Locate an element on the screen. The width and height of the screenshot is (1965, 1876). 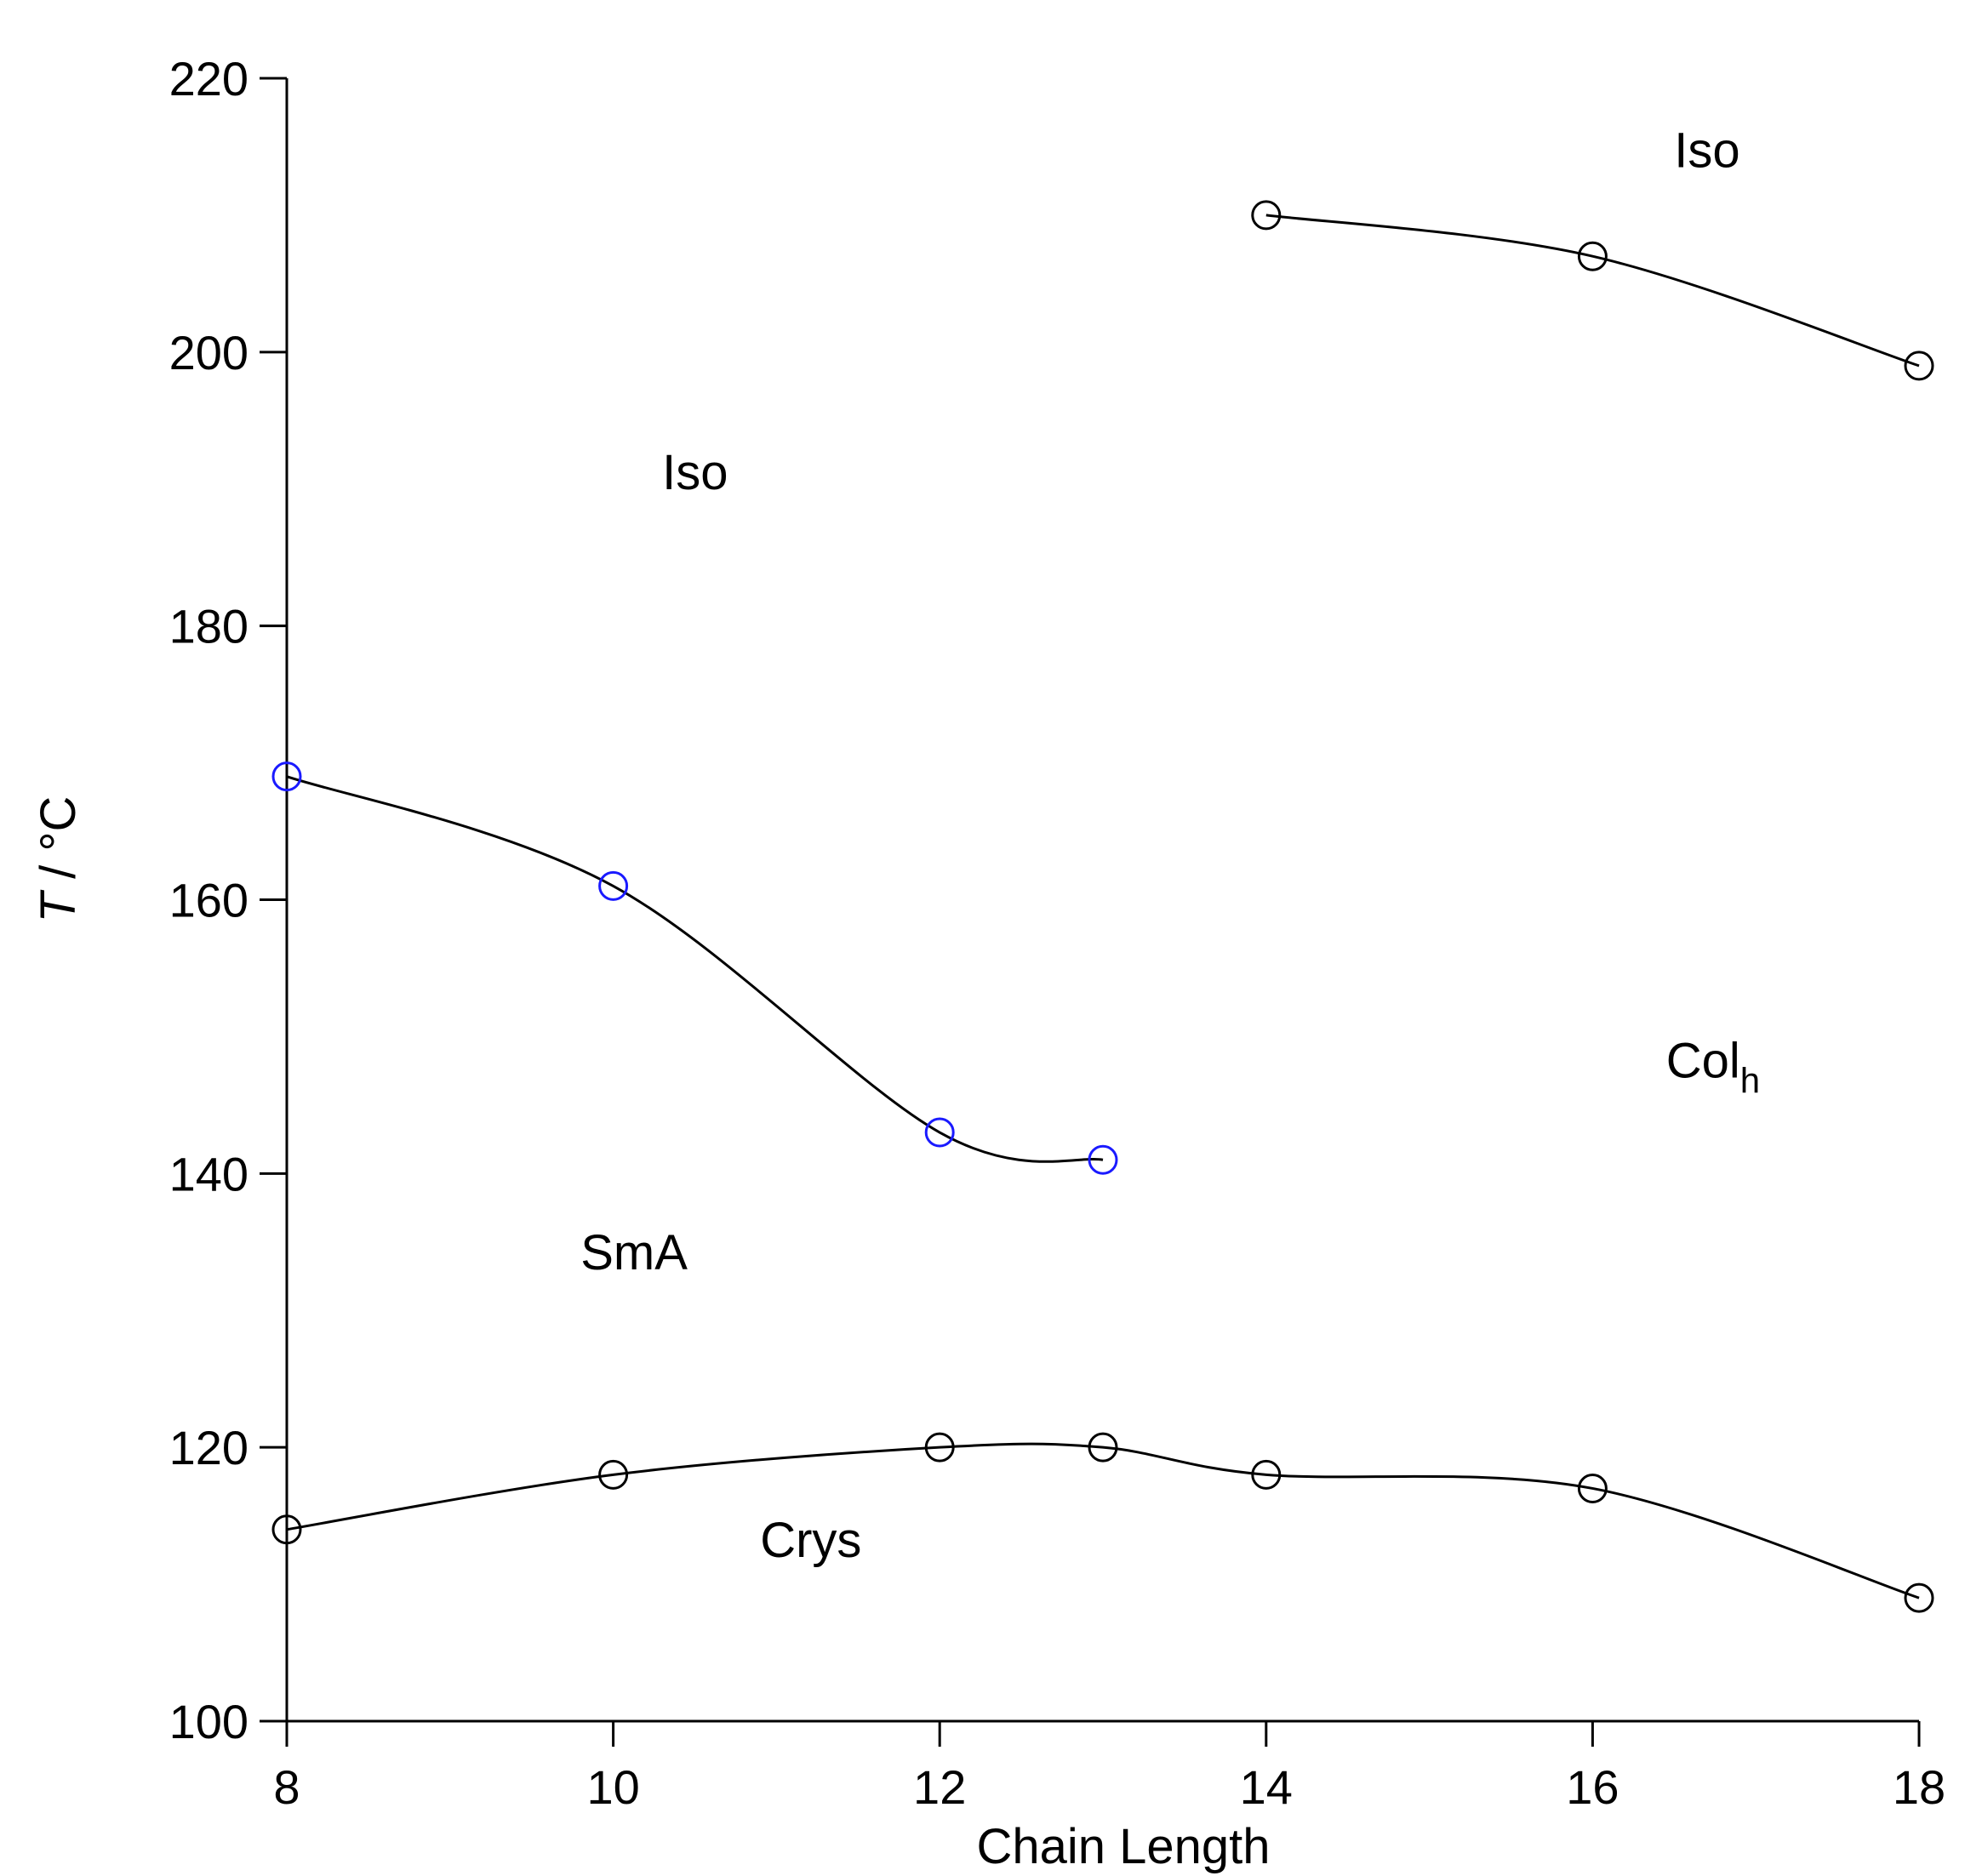
phase-label-crys: Crys is located at coordinates (810, 1540).